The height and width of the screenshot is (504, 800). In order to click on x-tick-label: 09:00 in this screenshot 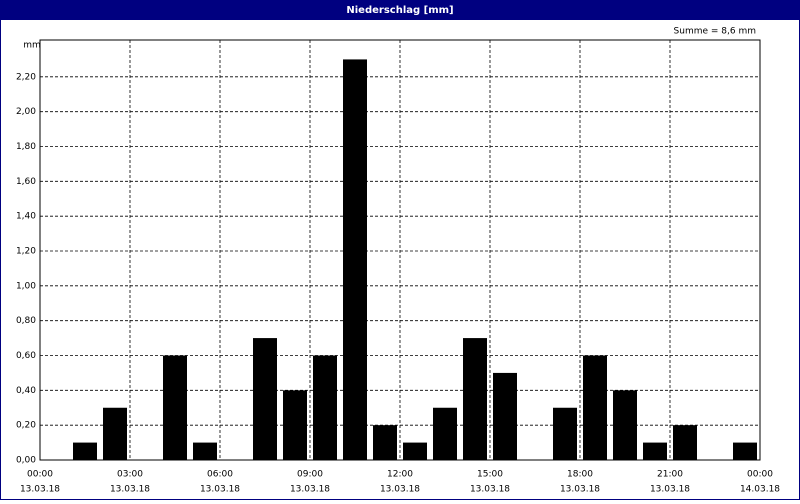, I will do `click(310, 475)`.